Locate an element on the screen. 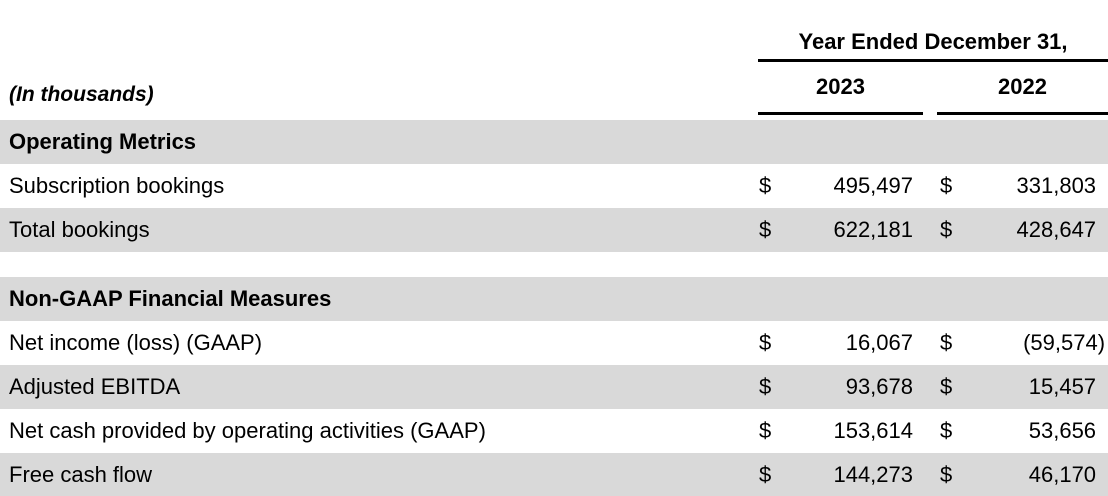  value-2023: 93,678 is located at coordinates (857, 387).